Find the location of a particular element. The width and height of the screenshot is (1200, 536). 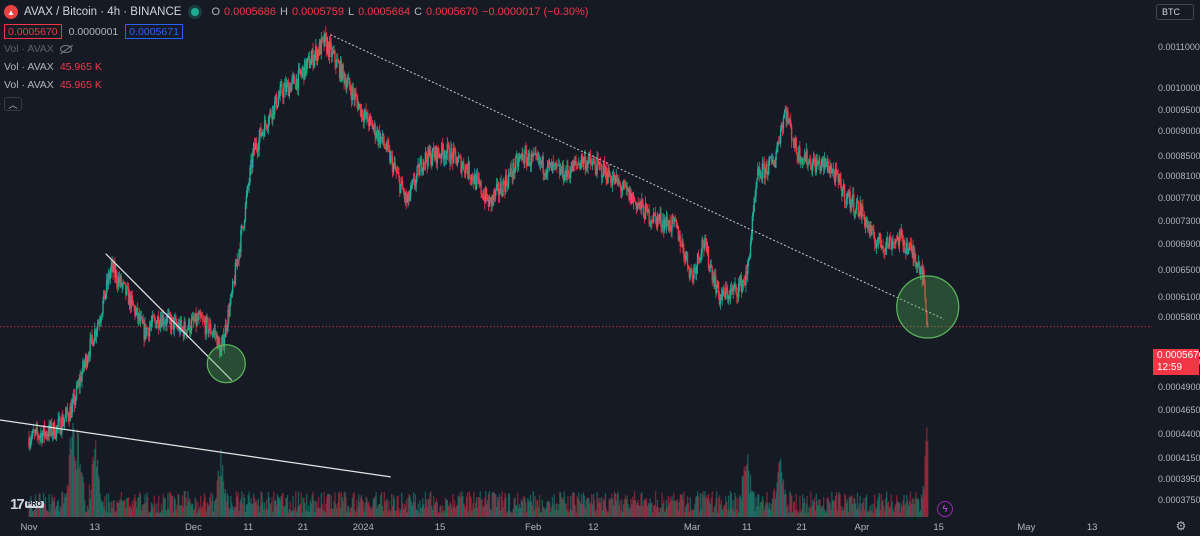

gear-icon: ⚙ is located at coordinates (1181, 526).